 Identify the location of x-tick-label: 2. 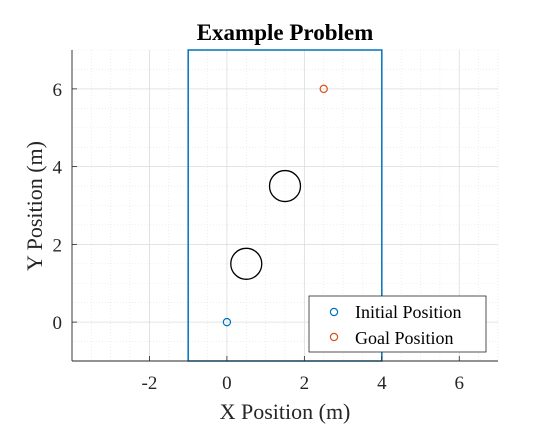
(305, 383).